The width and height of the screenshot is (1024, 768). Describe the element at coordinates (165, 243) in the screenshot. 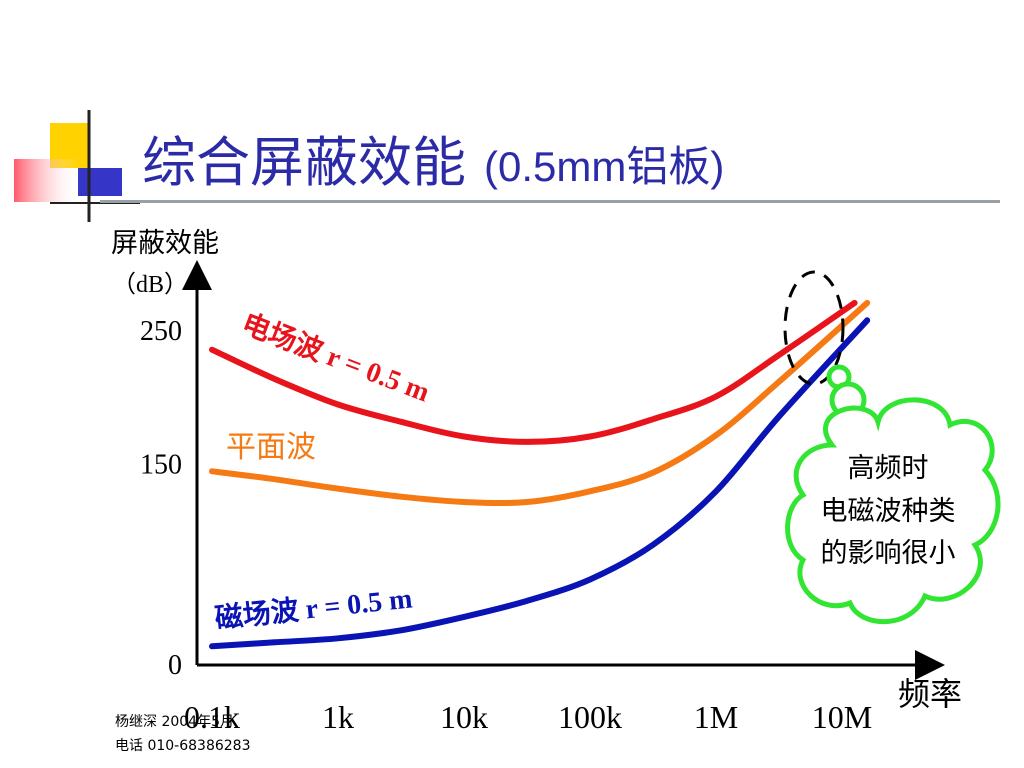

I see `y-axis-label-line1: 屏蔽效能` at that location.